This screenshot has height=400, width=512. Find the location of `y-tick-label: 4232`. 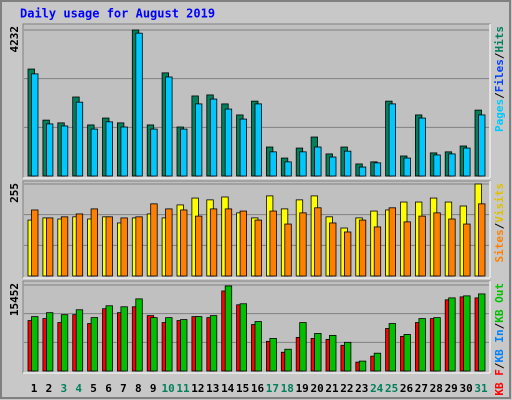

y-tick-label: 4232 is located at coordinates (14, 39).